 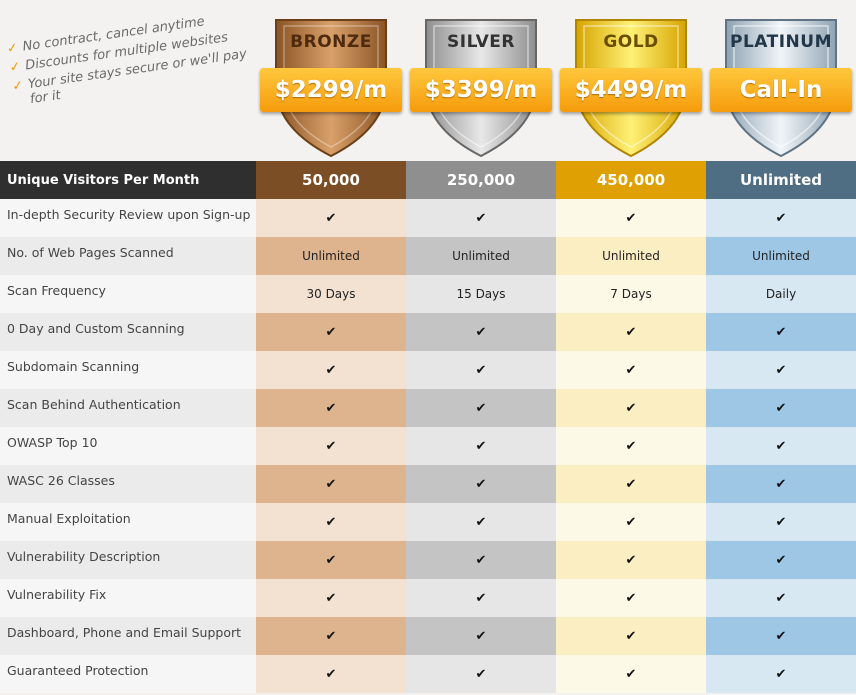 I want to click on plan-name: SILVER, so click(x=481, y=42).